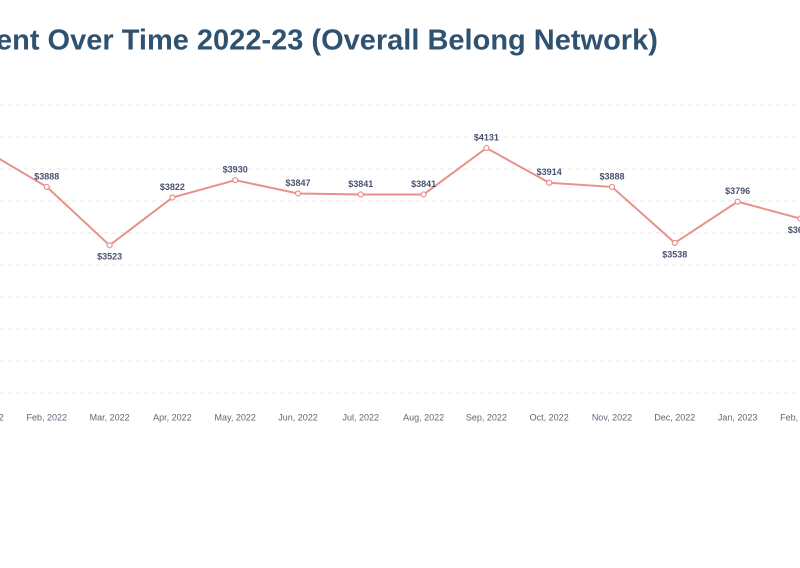 Image resolution: width=800 pixels, height=568 pixels. Describe the element at coordinates (298, 417) in the screenshot. I see `x-tick-label: Jun, 2022` at that location.